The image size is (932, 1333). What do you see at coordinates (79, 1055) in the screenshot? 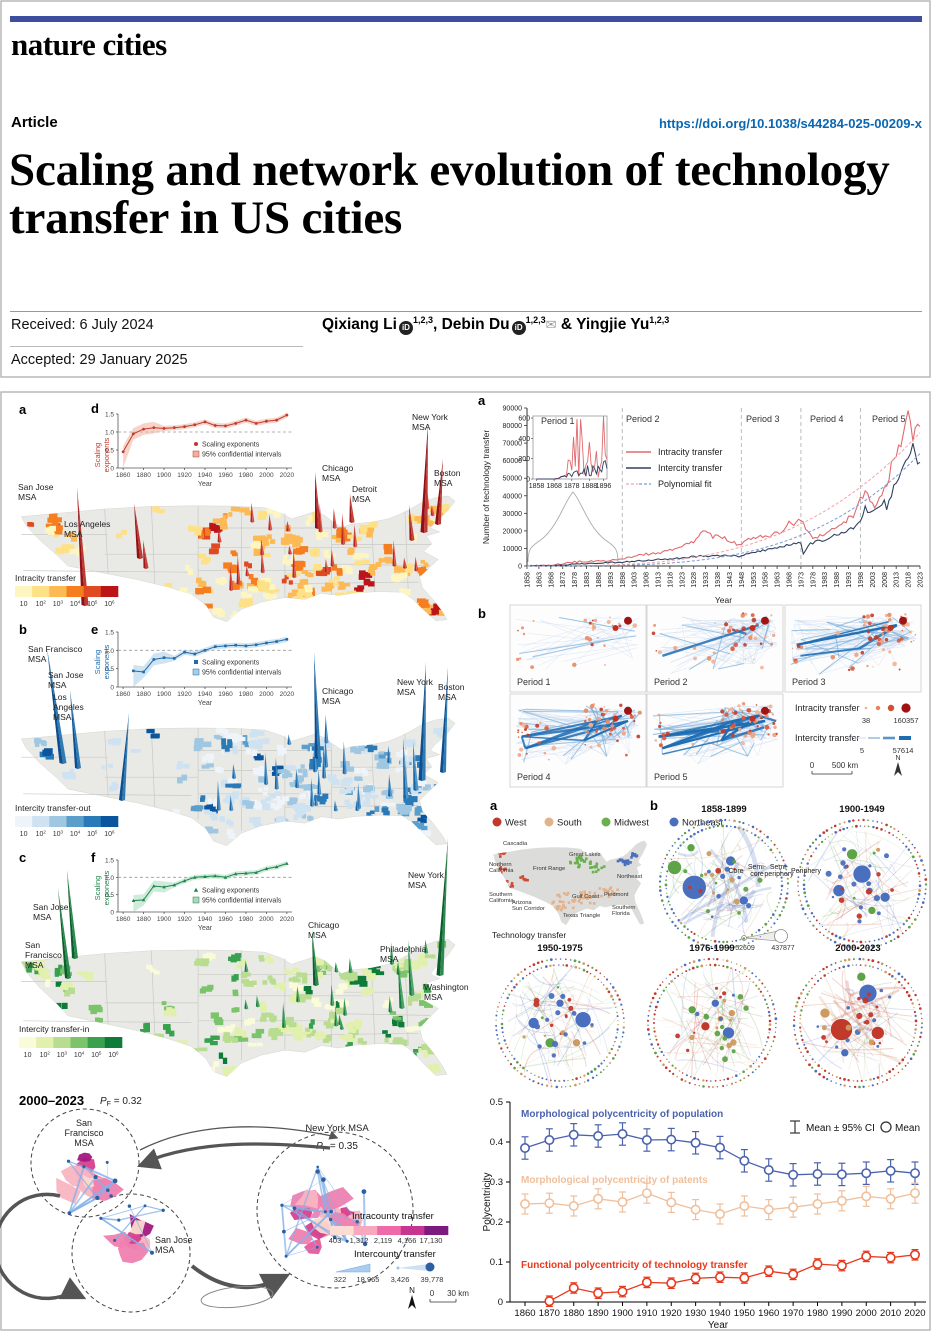
I see `svg-text: 10⁴` at bounding box center [79, 1055].